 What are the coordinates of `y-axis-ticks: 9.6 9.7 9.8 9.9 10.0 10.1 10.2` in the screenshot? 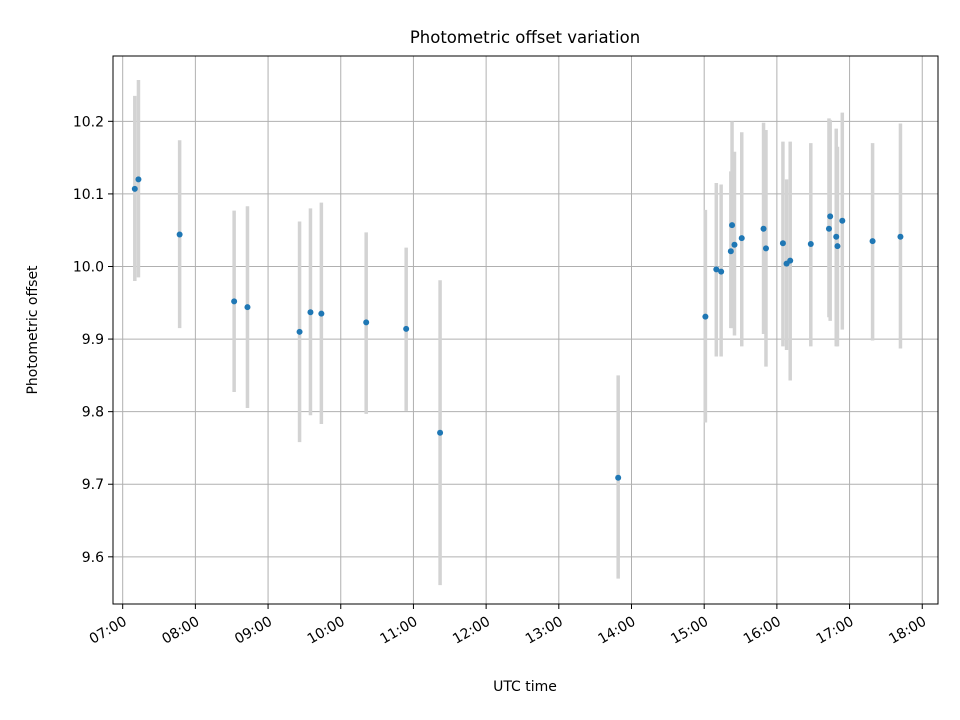 It's located at (93, 340).